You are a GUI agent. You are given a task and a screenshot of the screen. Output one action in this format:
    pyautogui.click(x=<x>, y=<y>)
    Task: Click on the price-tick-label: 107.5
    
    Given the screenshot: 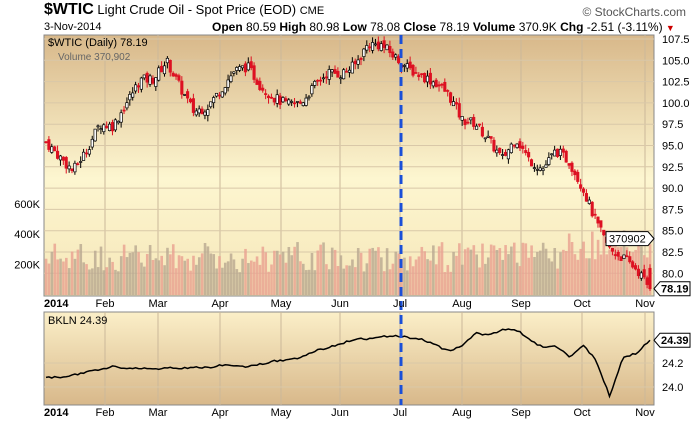 What is the action you would take?
    pyautogui.click(x=676, y=40)
    